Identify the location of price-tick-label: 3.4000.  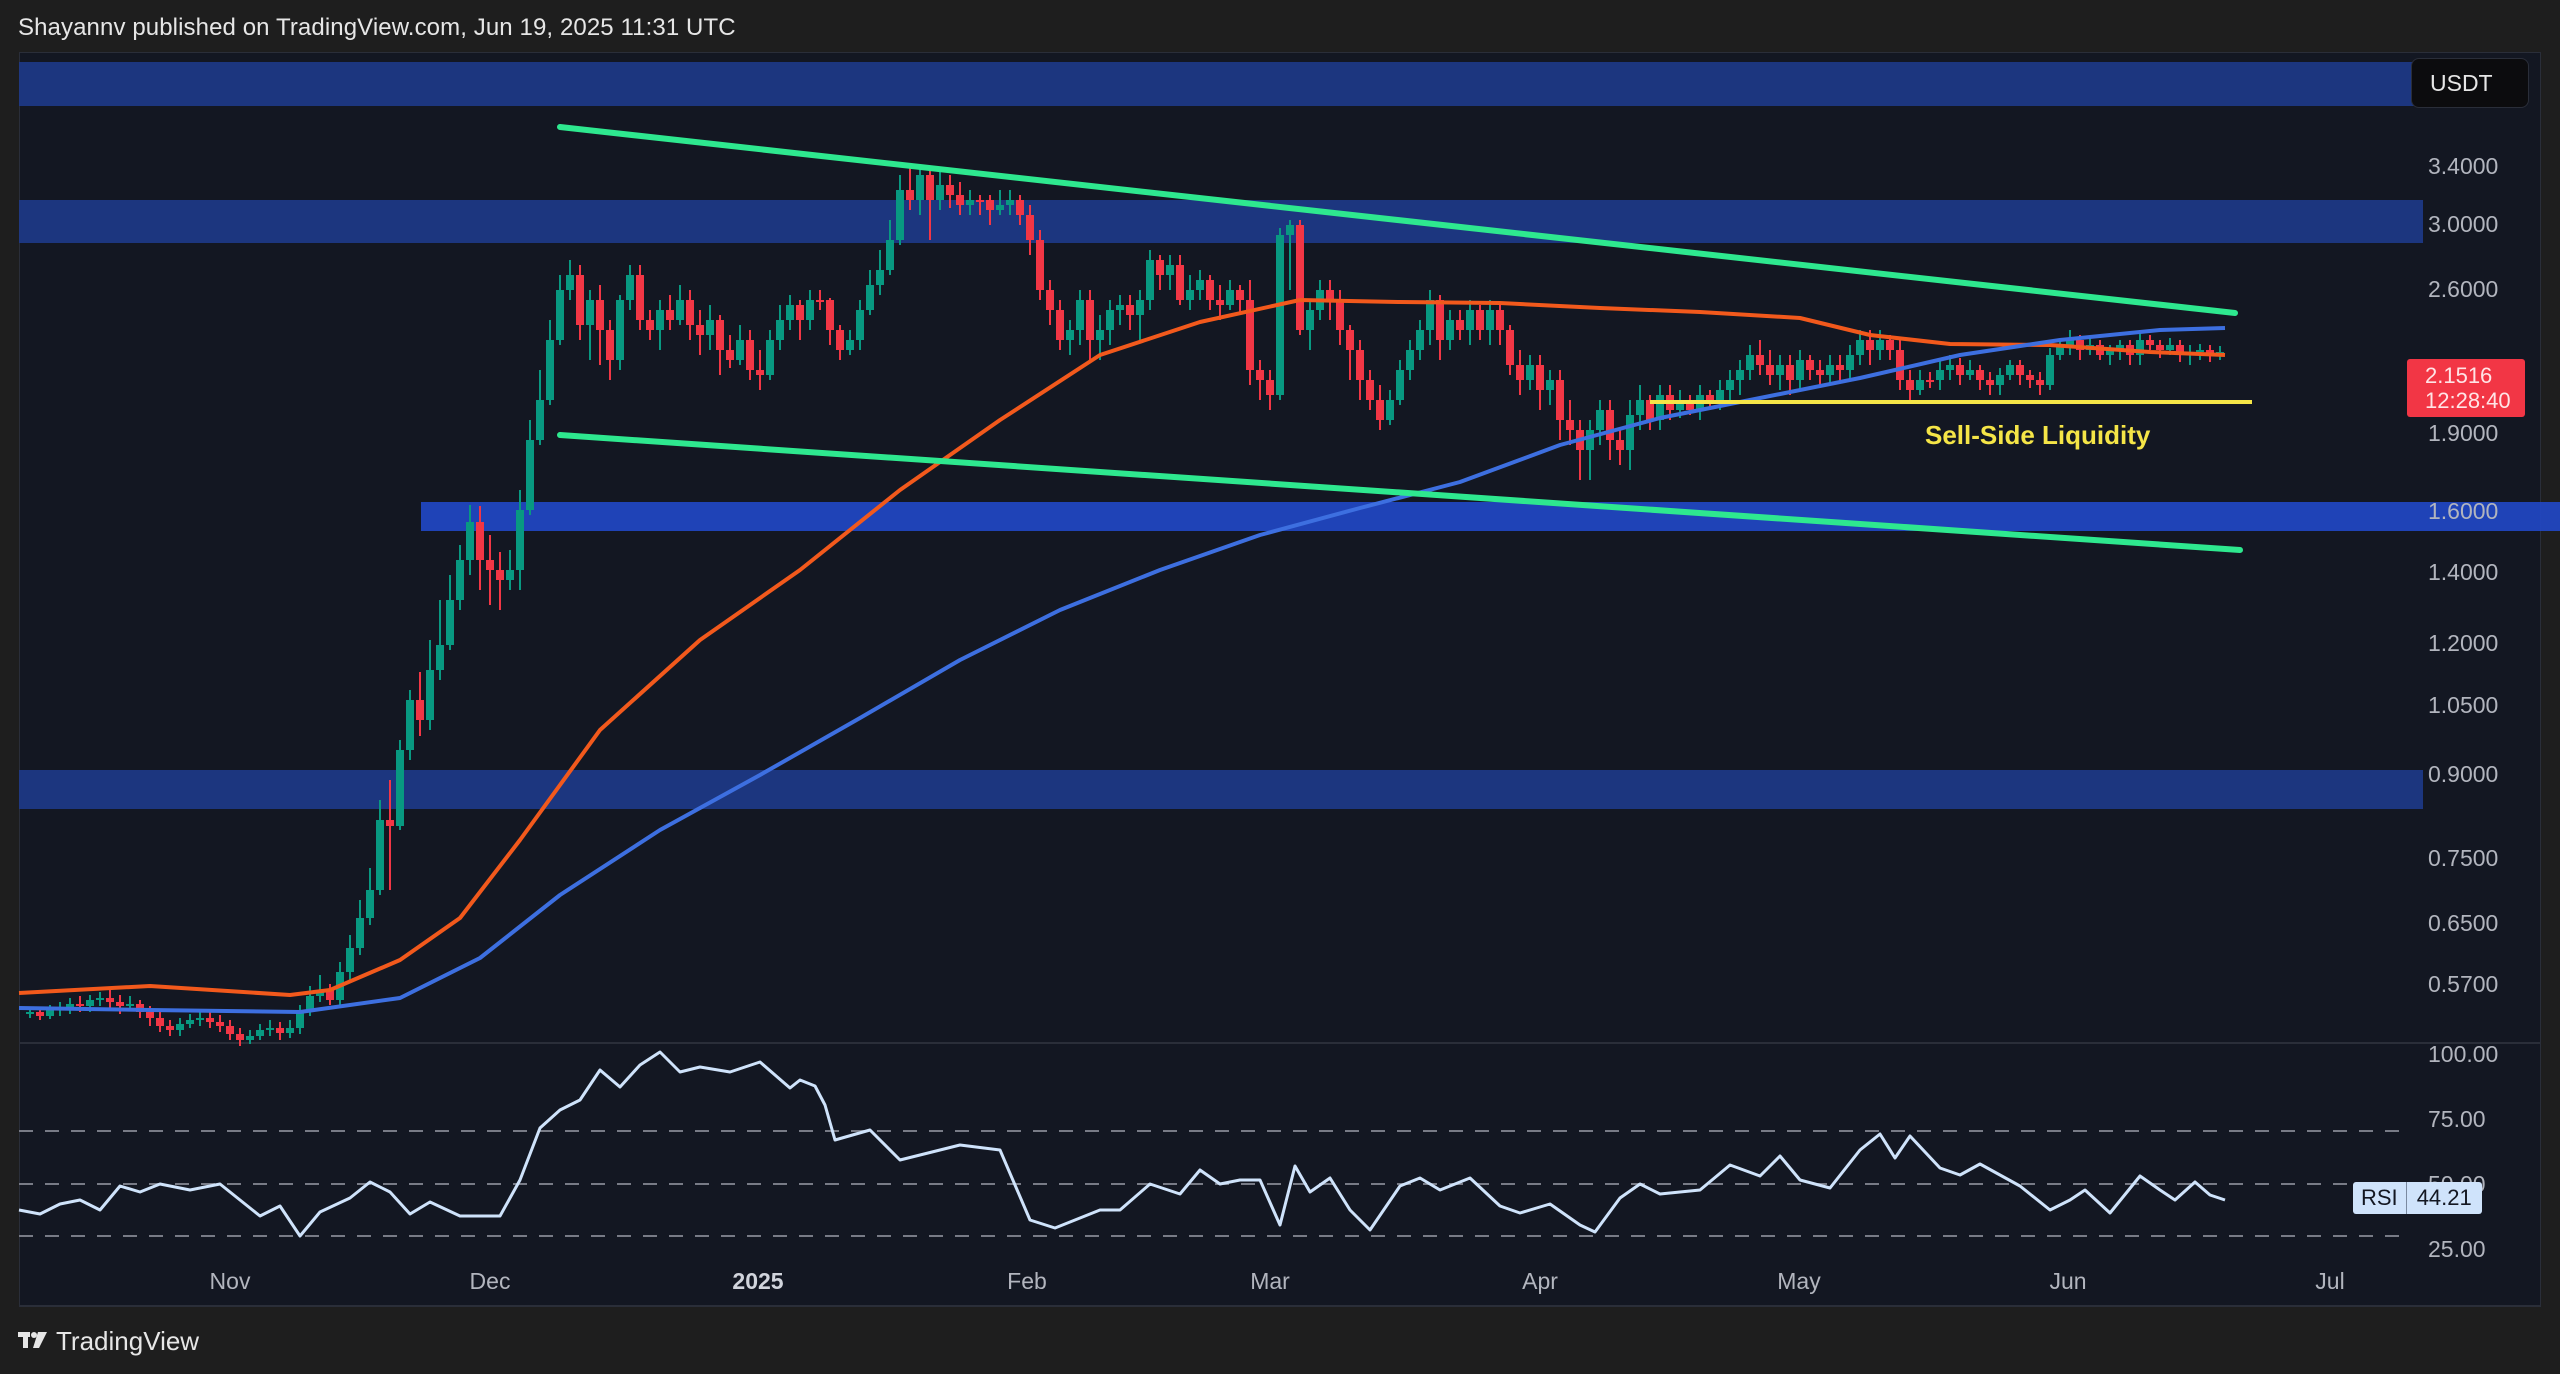
(2463, 166).